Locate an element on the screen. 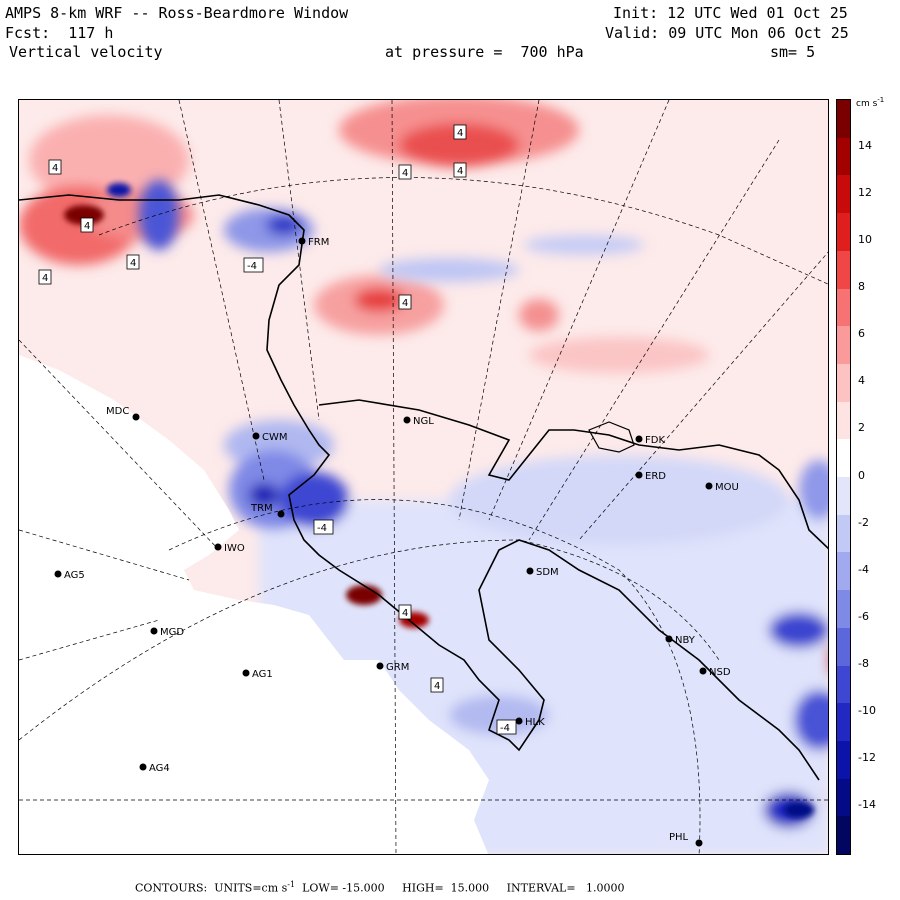 This screenshot has width=900, height=900. station-label-sdm: SDM is located at coordinates (547, 572).